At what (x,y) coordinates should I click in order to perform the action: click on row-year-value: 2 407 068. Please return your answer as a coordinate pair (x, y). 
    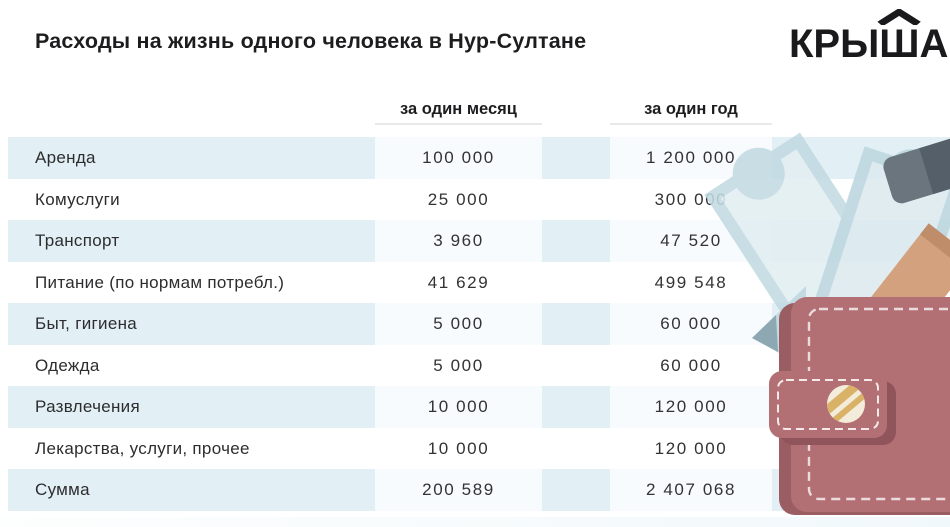
    Looking at the image, I should click on (691, 490).